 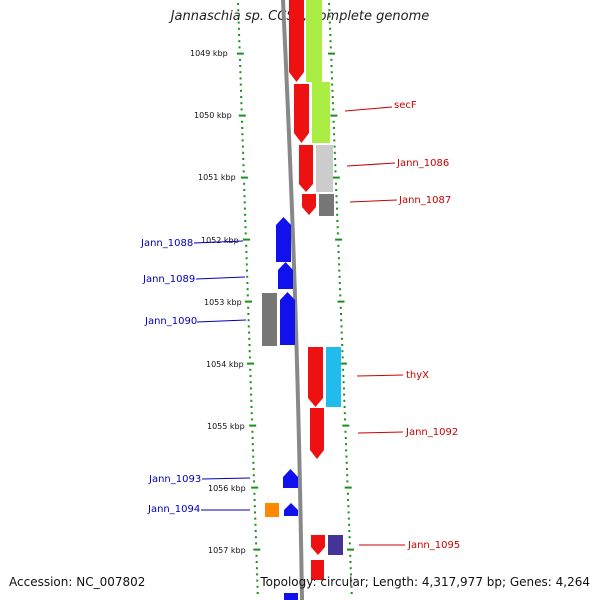 What do you see at coordinates (333, 377) in the screenshot?
I see `feature-block-cyan` at bounding box center [333, 377].